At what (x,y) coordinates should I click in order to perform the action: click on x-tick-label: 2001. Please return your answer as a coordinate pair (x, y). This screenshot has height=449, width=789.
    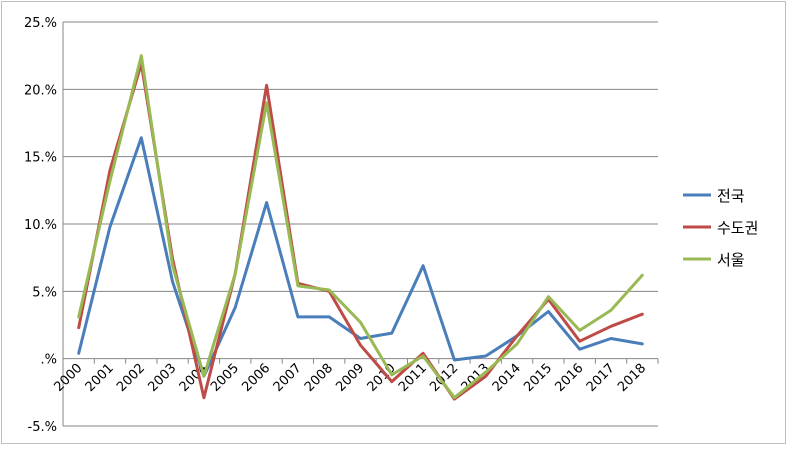
    Looking at the image, I should click on (100, 378).